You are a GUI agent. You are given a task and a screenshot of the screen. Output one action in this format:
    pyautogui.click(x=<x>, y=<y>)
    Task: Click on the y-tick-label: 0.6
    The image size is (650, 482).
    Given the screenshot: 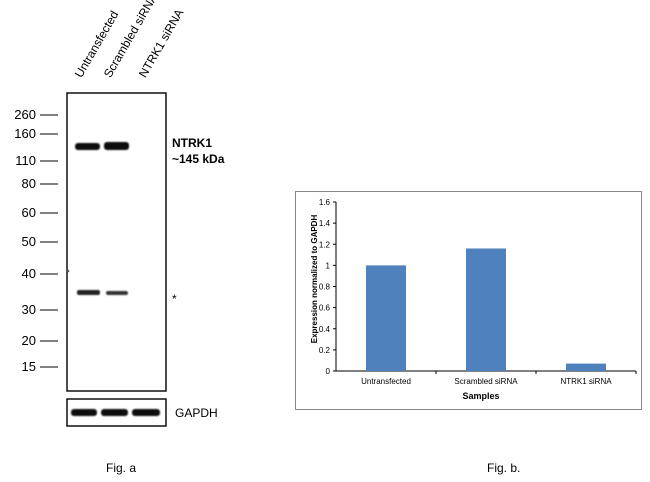 What is the action you would take?
    pyautogui.click(x=325, y=308)
    